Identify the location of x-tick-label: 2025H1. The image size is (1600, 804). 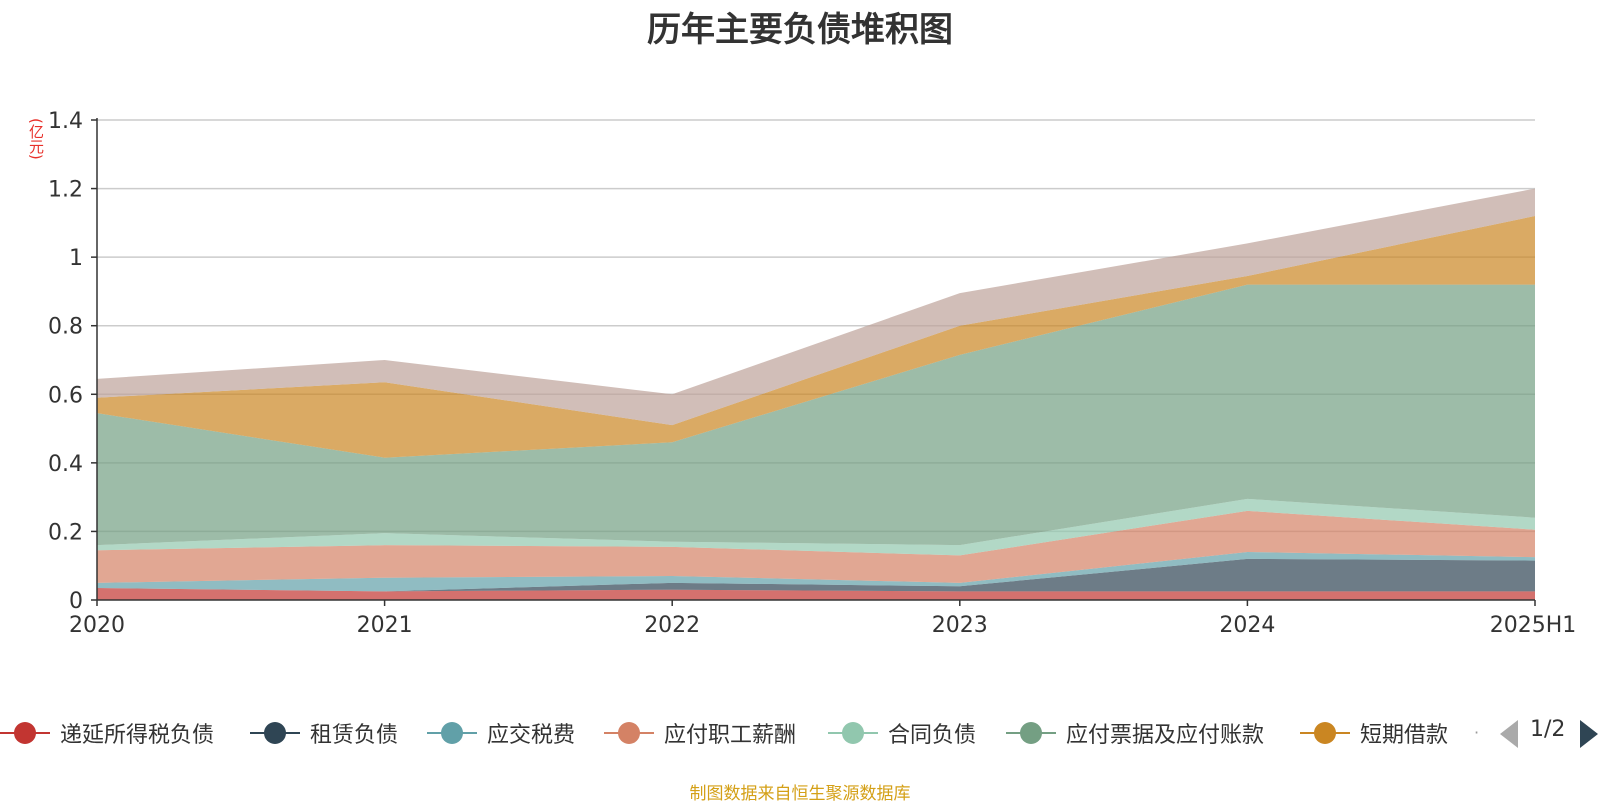
(1533, 625).